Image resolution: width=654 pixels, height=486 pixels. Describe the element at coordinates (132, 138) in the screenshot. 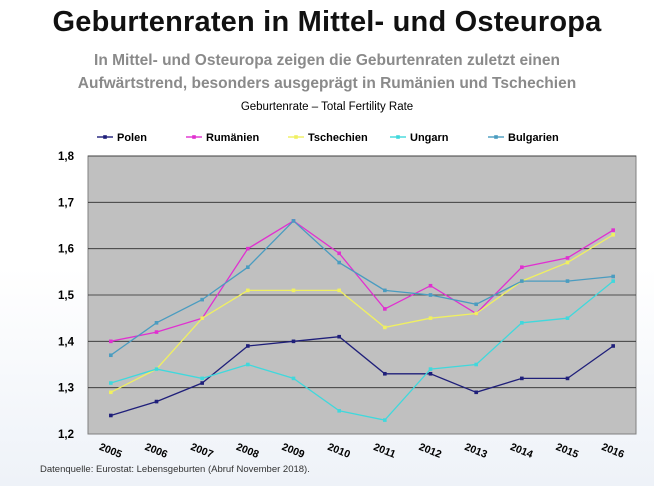

I see `legend-label: Polen` at that location.